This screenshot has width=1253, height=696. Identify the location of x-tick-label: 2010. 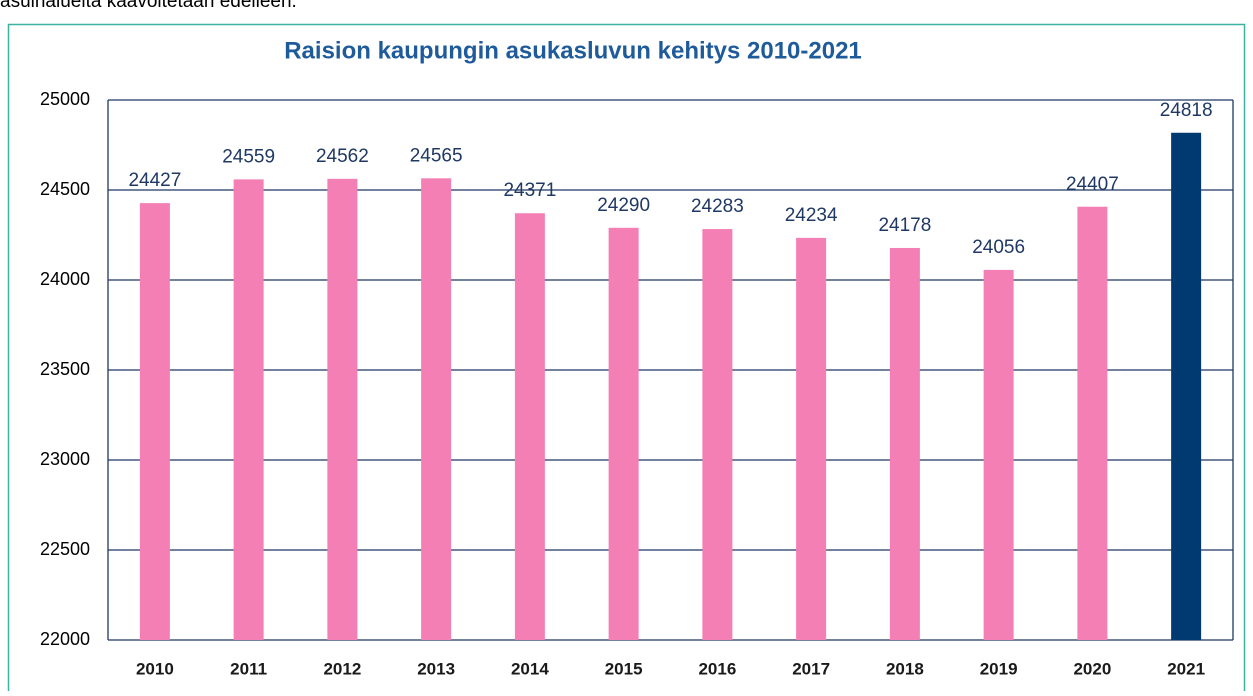
(155, 668).